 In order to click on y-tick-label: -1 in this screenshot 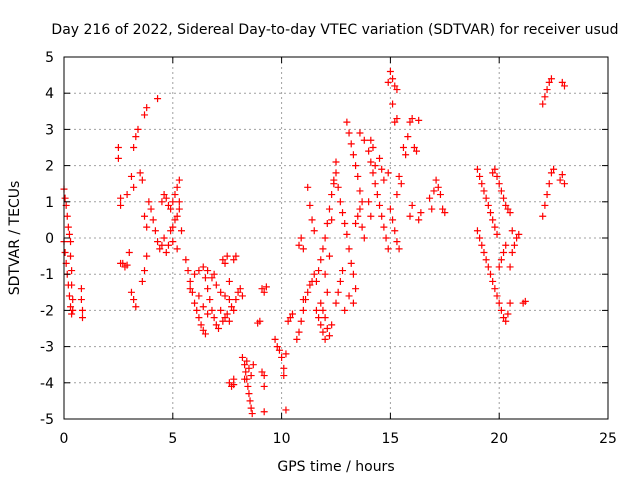, I will do `click(47, 275)`.